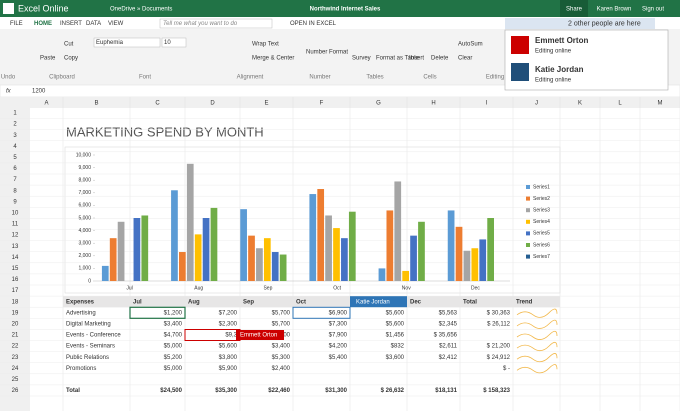 The image size is (680, 411). Describe the element at coordinates (465, 59) in the screenshot. I see `ribbon-button: Clear` at that location.